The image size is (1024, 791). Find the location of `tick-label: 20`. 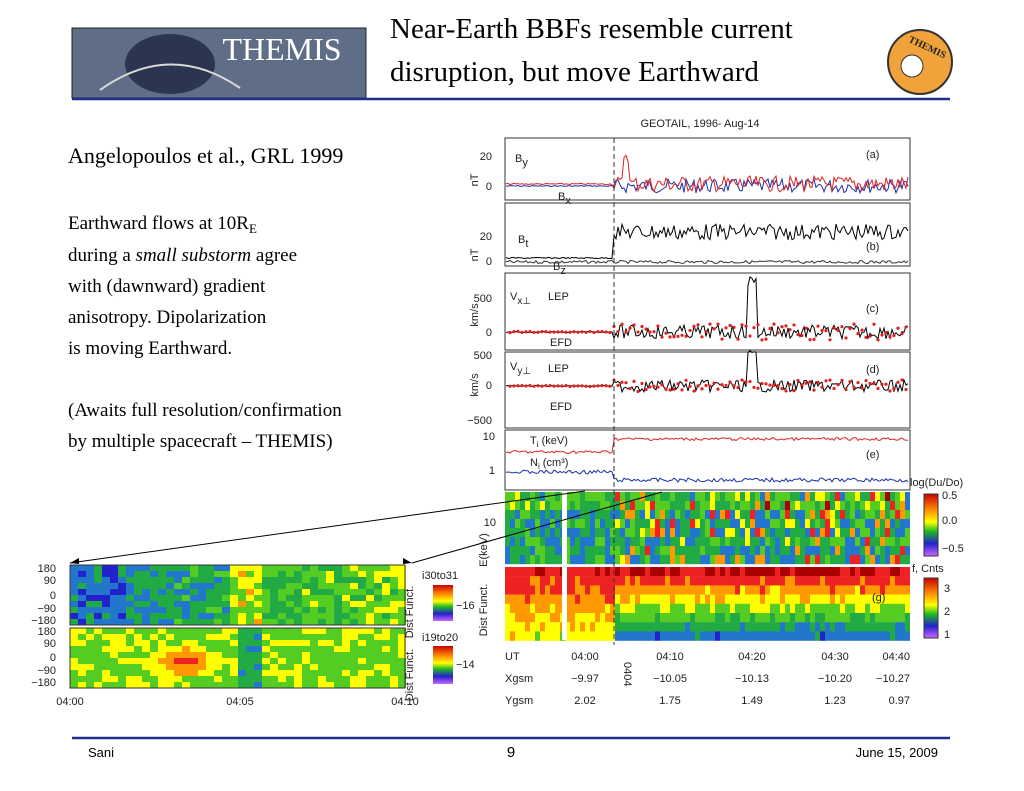

tick-label: 20 is located at coordinates (486, 157).